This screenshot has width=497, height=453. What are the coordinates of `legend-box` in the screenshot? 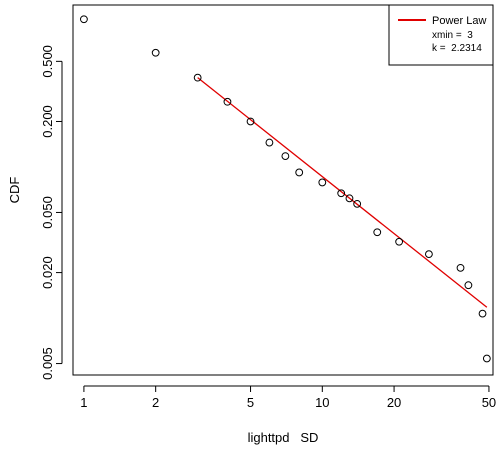 It's located at (441, 35).